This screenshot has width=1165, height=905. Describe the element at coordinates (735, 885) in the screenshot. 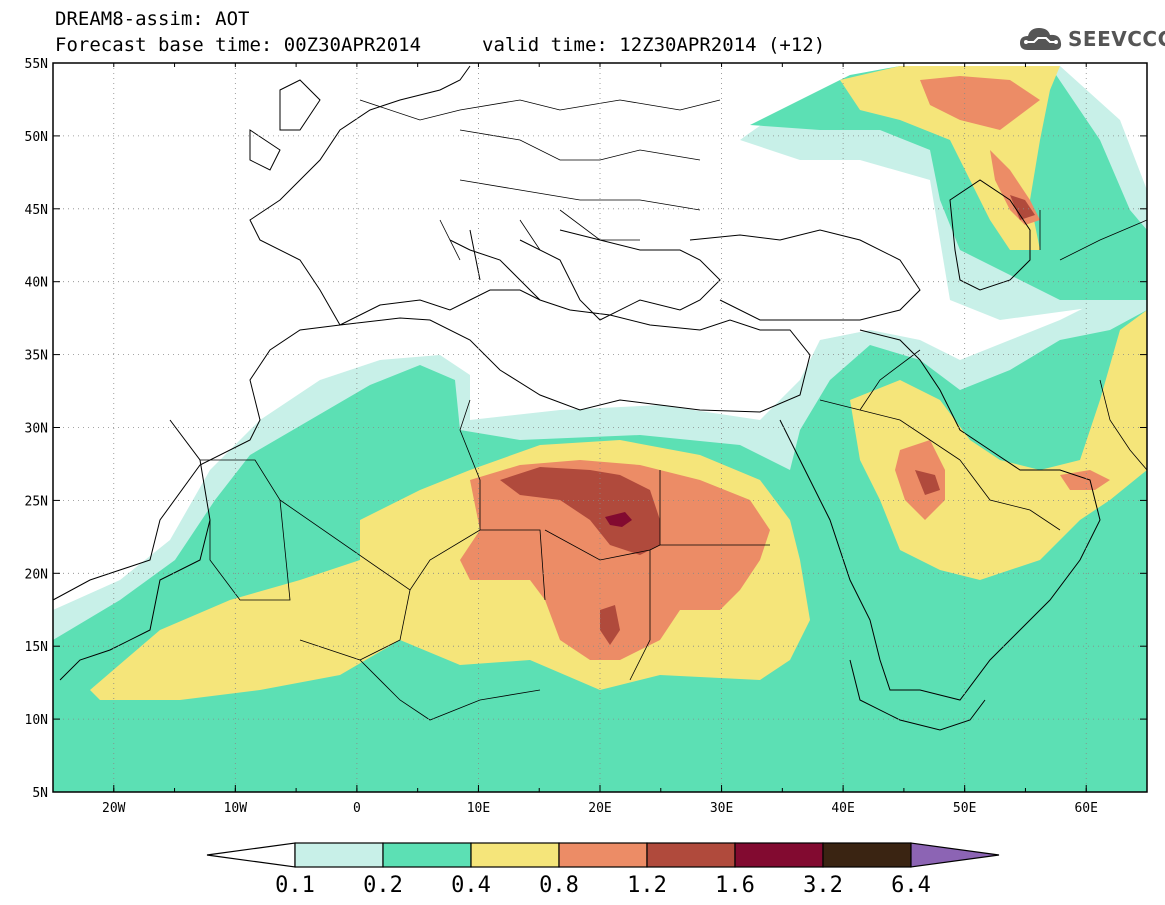

I see `colorbar-label: 1.6` at that location.